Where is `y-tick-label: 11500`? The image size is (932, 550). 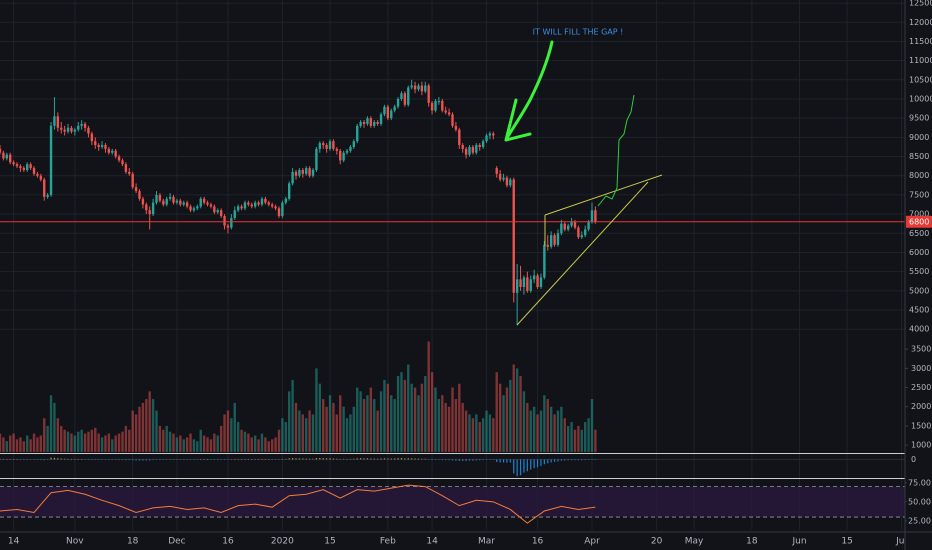
y-tick-label: 11500 is located at coordinates (920, 41).